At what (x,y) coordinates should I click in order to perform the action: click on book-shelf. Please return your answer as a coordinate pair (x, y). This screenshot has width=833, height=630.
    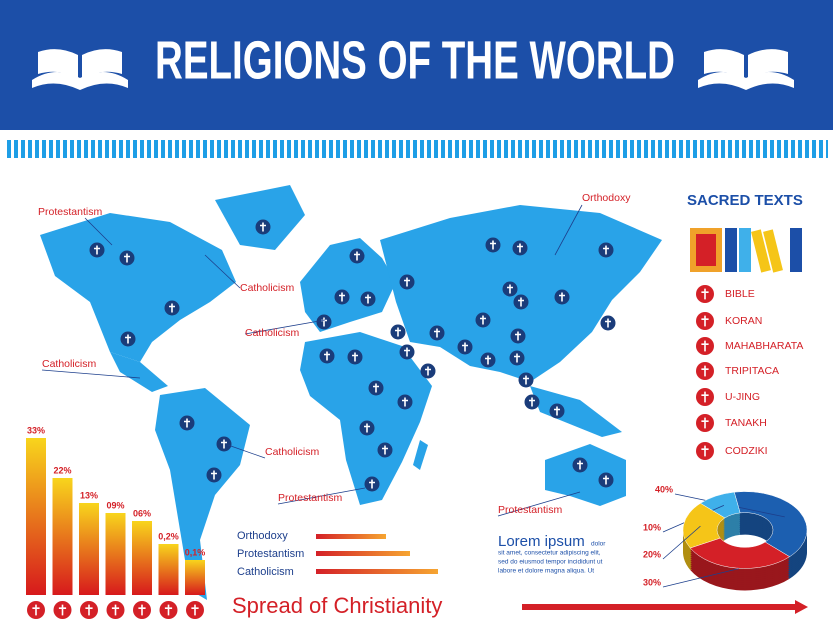
    Looking at the image, I should click on (746, 250).